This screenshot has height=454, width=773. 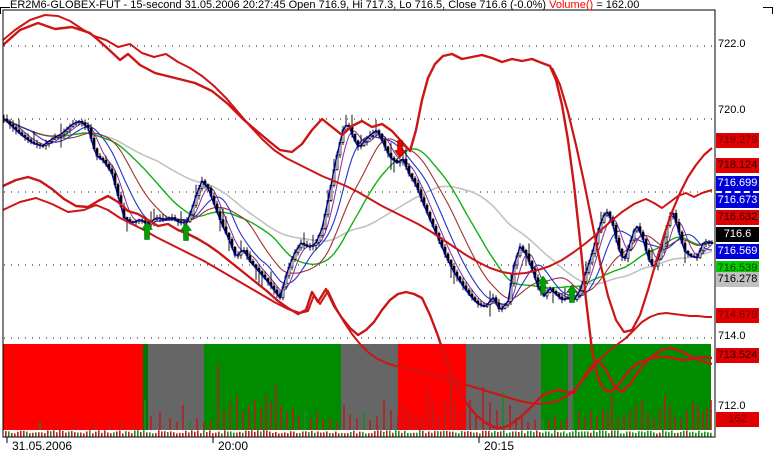 I want to click on time-axis-label: 20:00, so click(x=233, y=446).